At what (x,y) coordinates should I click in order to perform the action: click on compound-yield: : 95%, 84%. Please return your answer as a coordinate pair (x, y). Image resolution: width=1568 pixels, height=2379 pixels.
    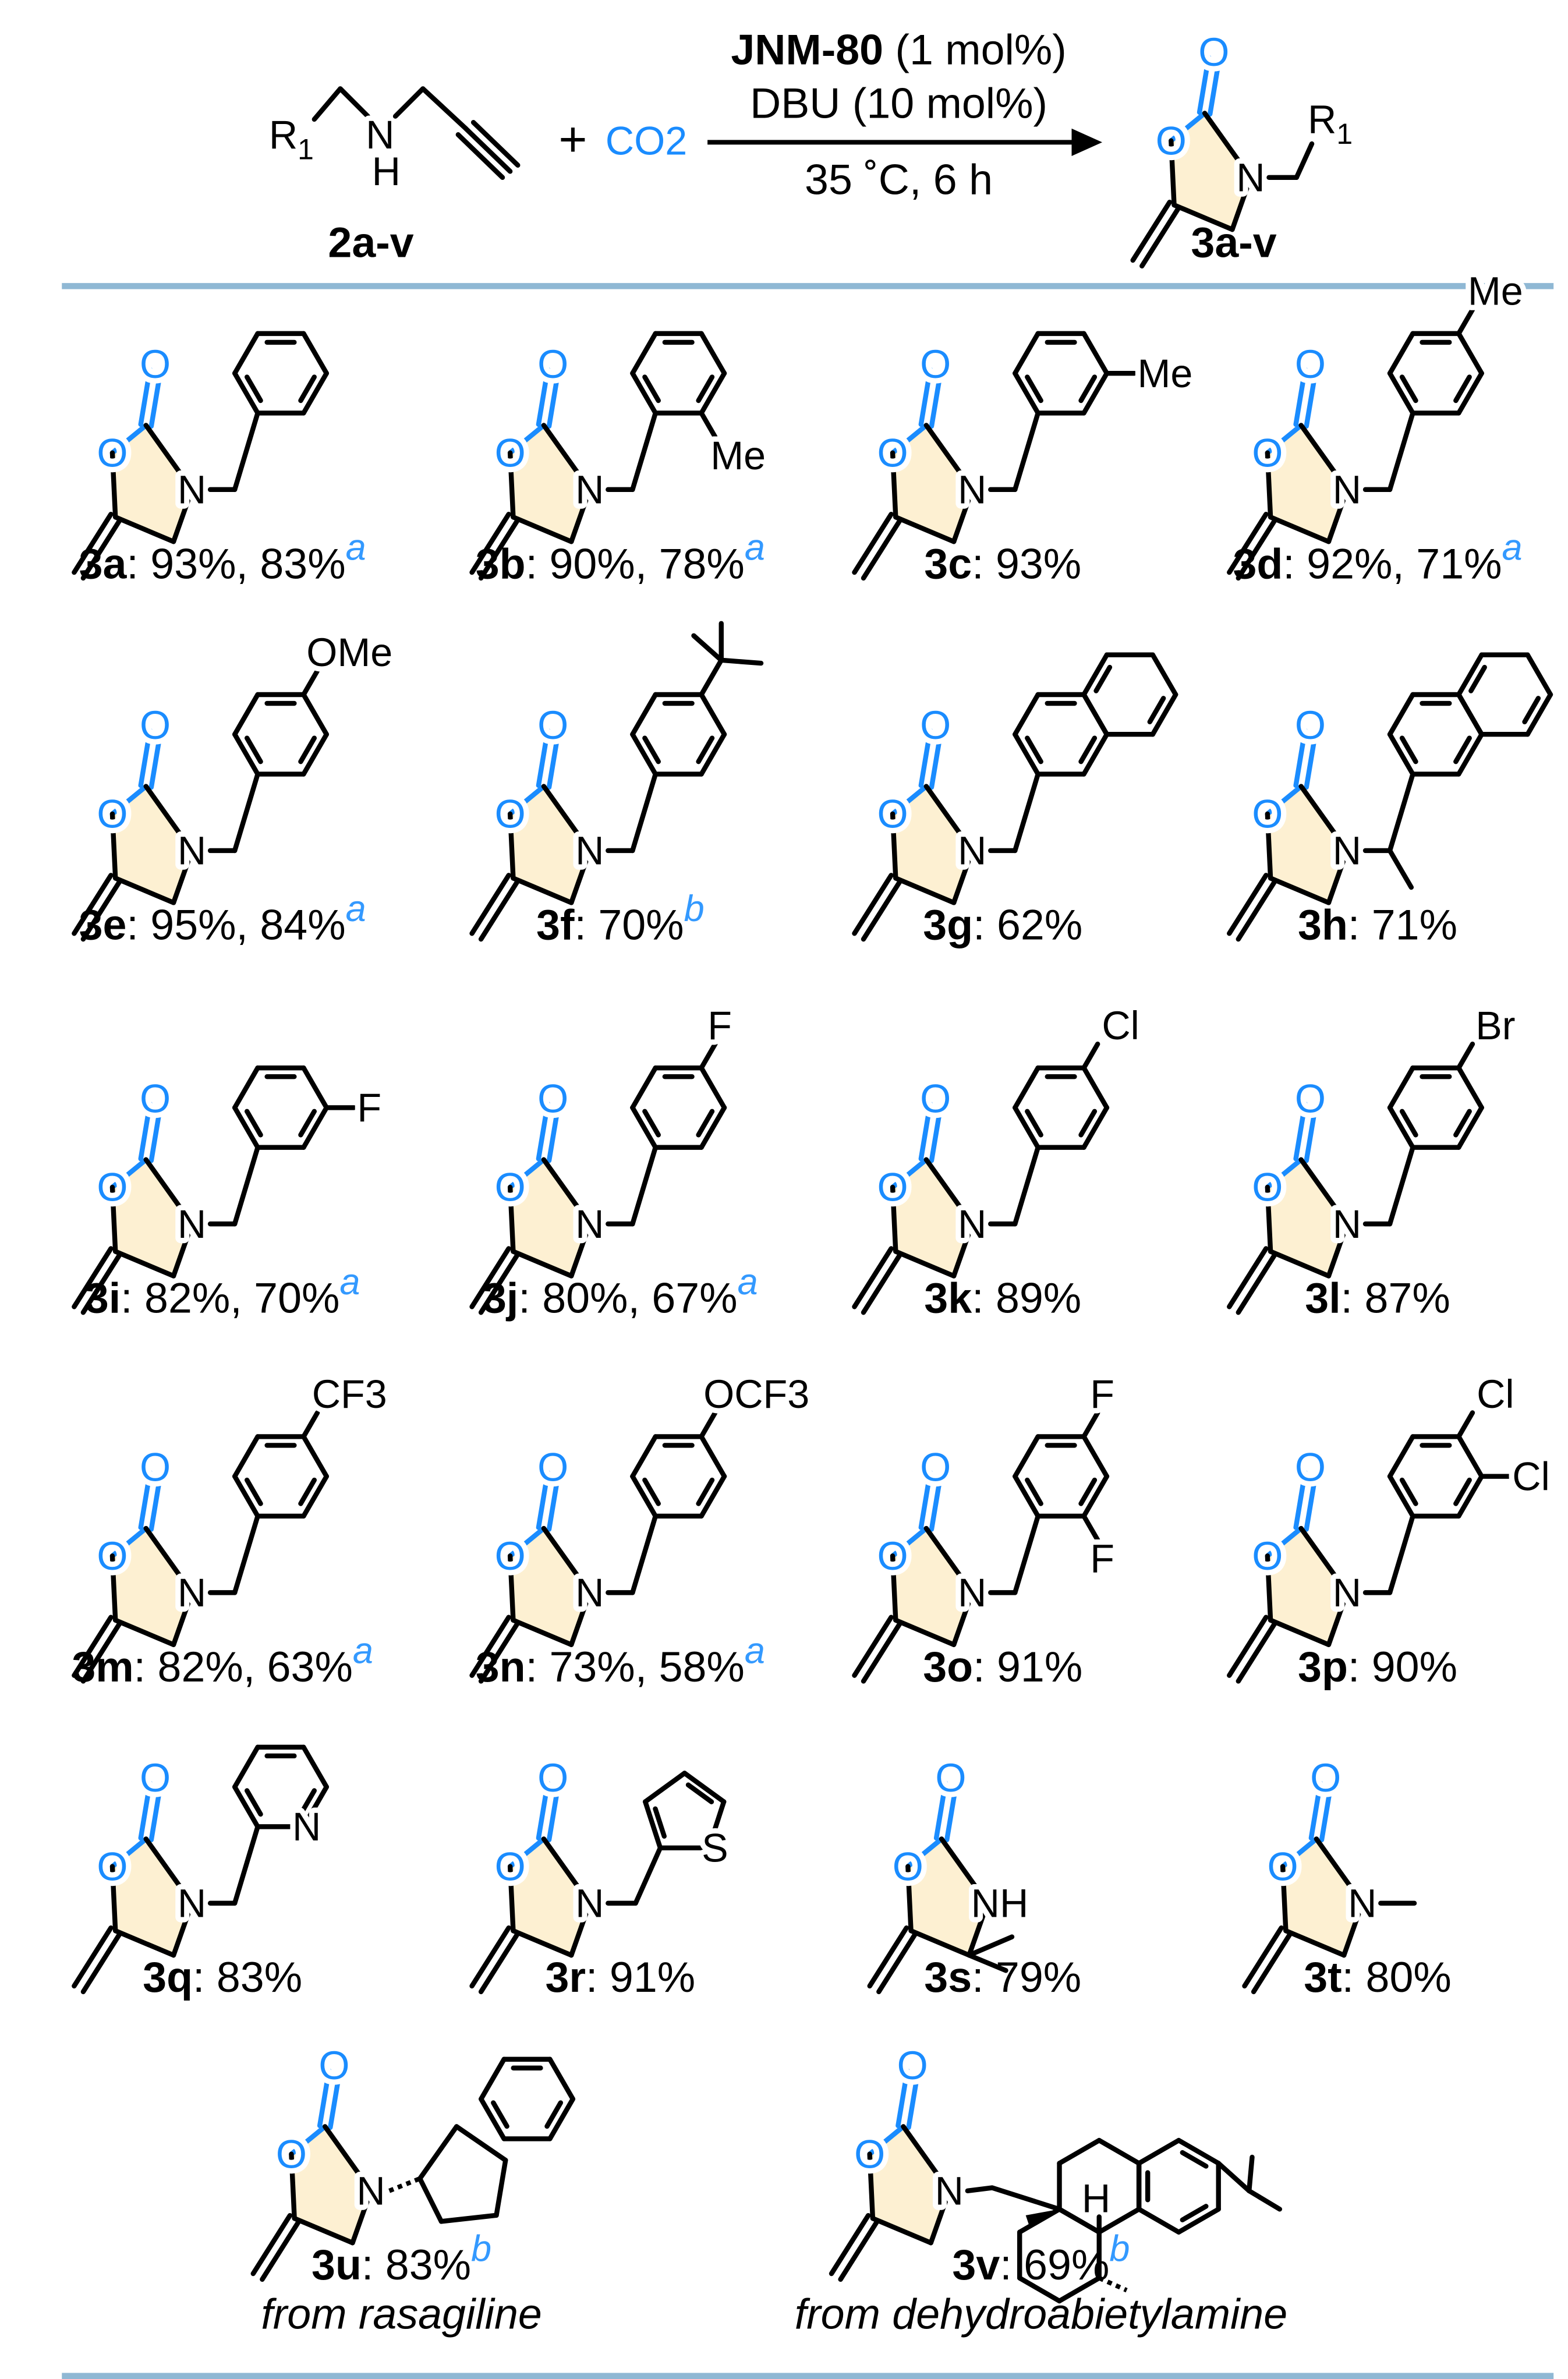
    Looking at the image, I should click on (236, 924).